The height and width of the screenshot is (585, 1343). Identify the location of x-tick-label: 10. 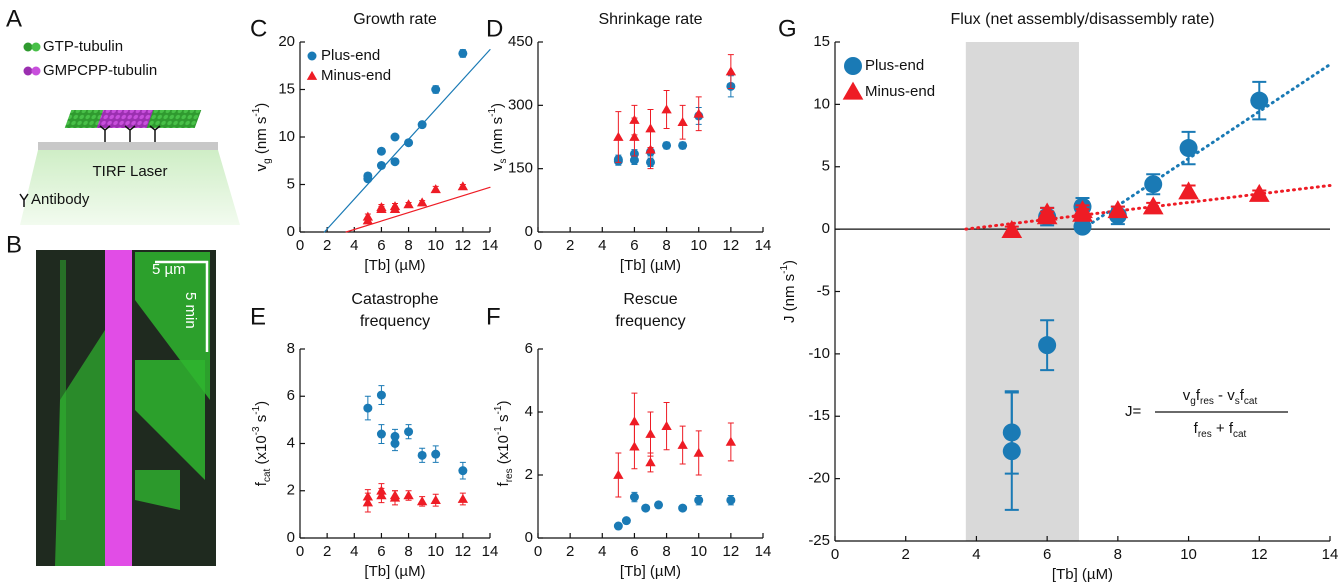
(1188, 554).